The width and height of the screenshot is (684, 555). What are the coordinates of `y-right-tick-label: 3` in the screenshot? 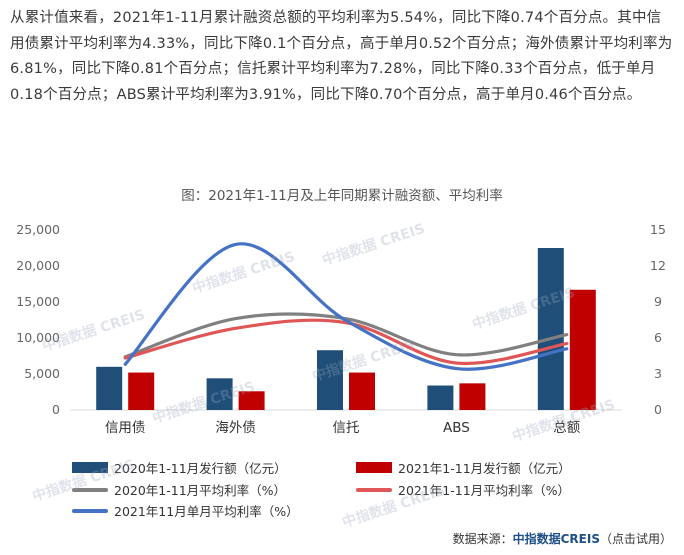 It's located at (658, 373).